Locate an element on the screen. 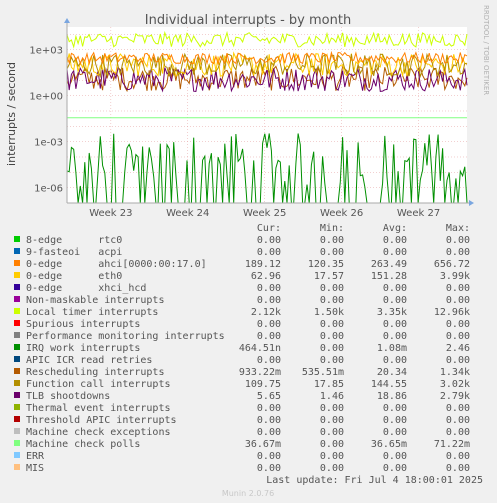 The image size is (497, 503). last-update: Last update: Fri Jul 4 18:00:01 2025 is located at coordinates (374, 480).